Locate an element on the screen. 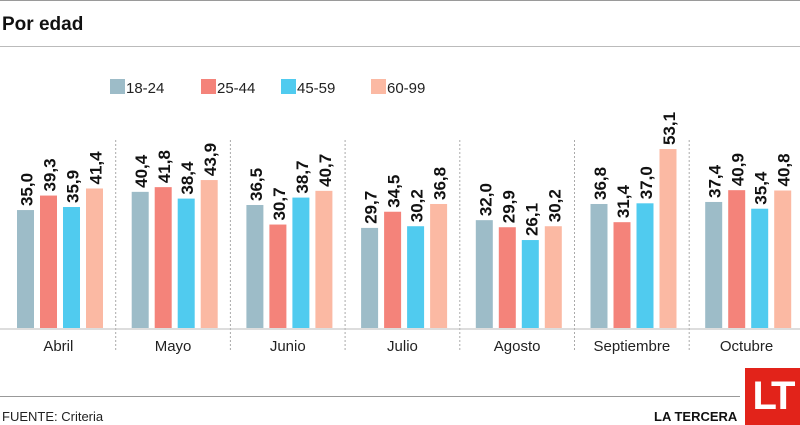  data-label: 38,4 is located at coordinates (187, 178).